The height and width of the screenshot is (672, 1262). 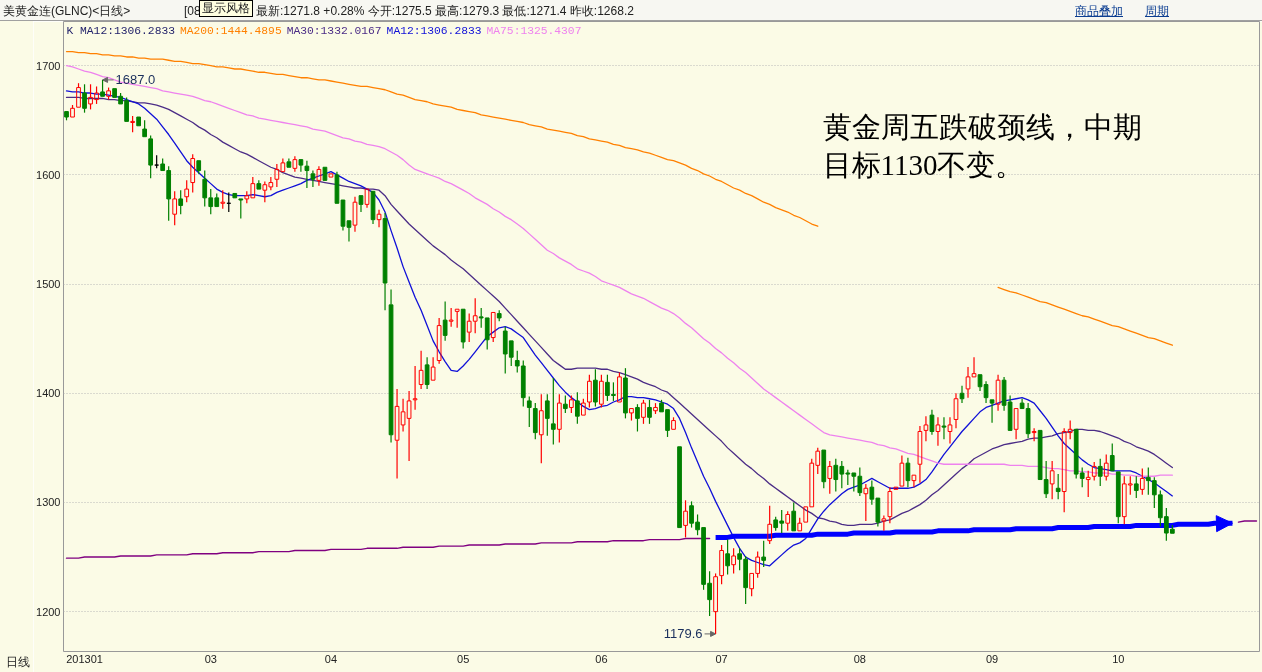 I want to click on text: 显示风格, so click(x=226, y=8).